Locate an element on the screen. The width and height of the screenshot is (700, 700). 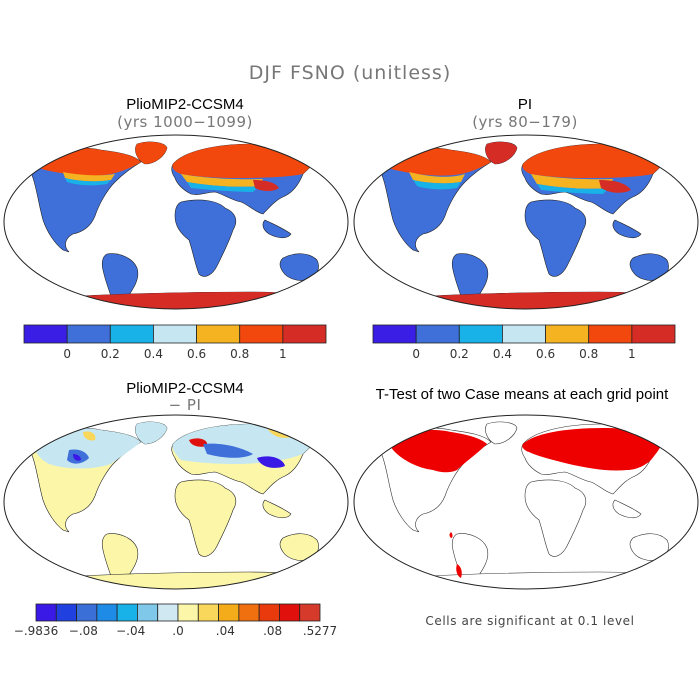
colorbar-top-left is located at coordinates (175, 334).